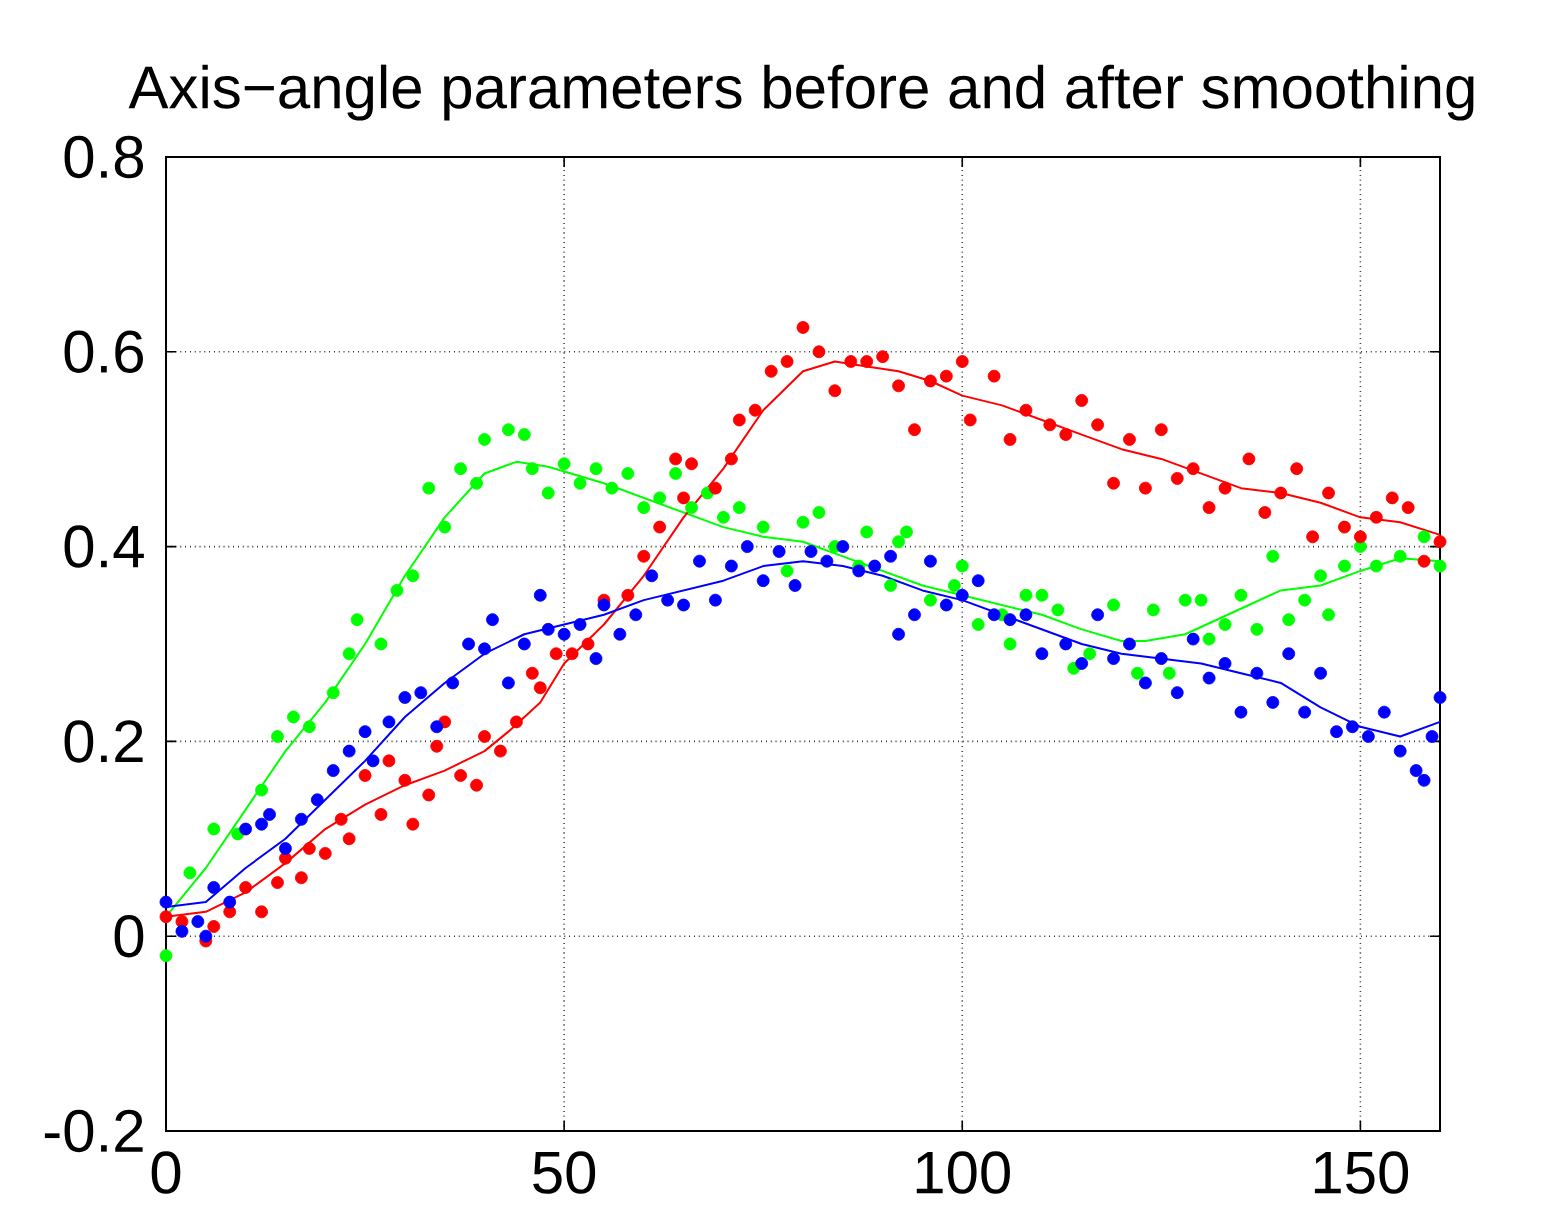  Describe the element at coordinates (104, 157) in the screenshot. I see `y-tick-label: 0.8` at that location.